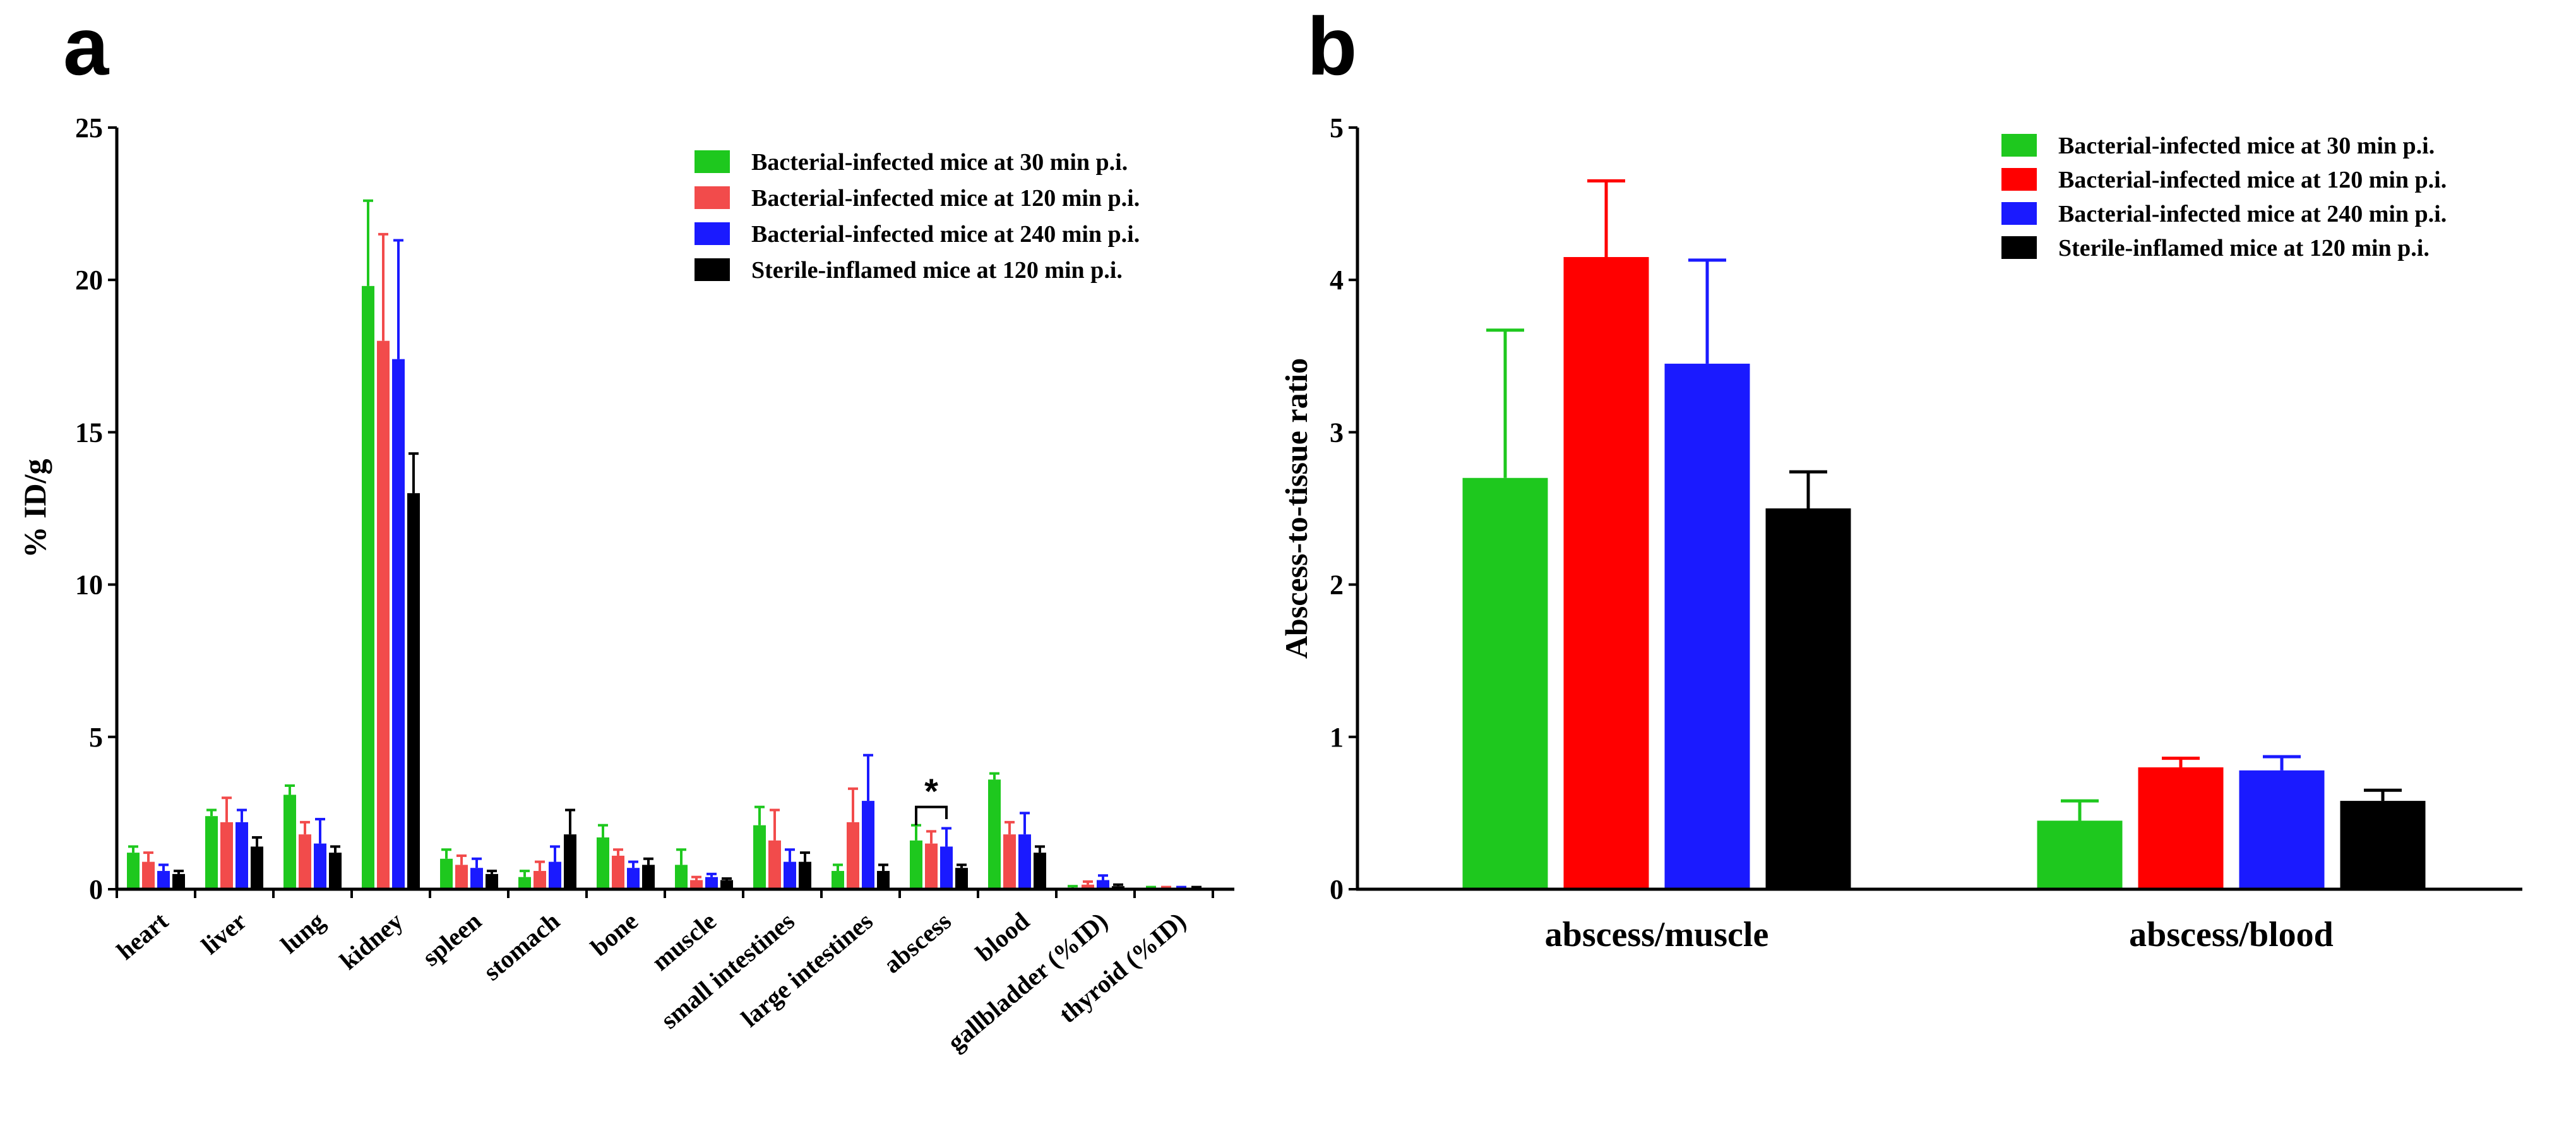  What do you see at coordinates (1337, 432) in the screenshot?
I see `y-tick-label: 3` at bounding box center [1337, 432].